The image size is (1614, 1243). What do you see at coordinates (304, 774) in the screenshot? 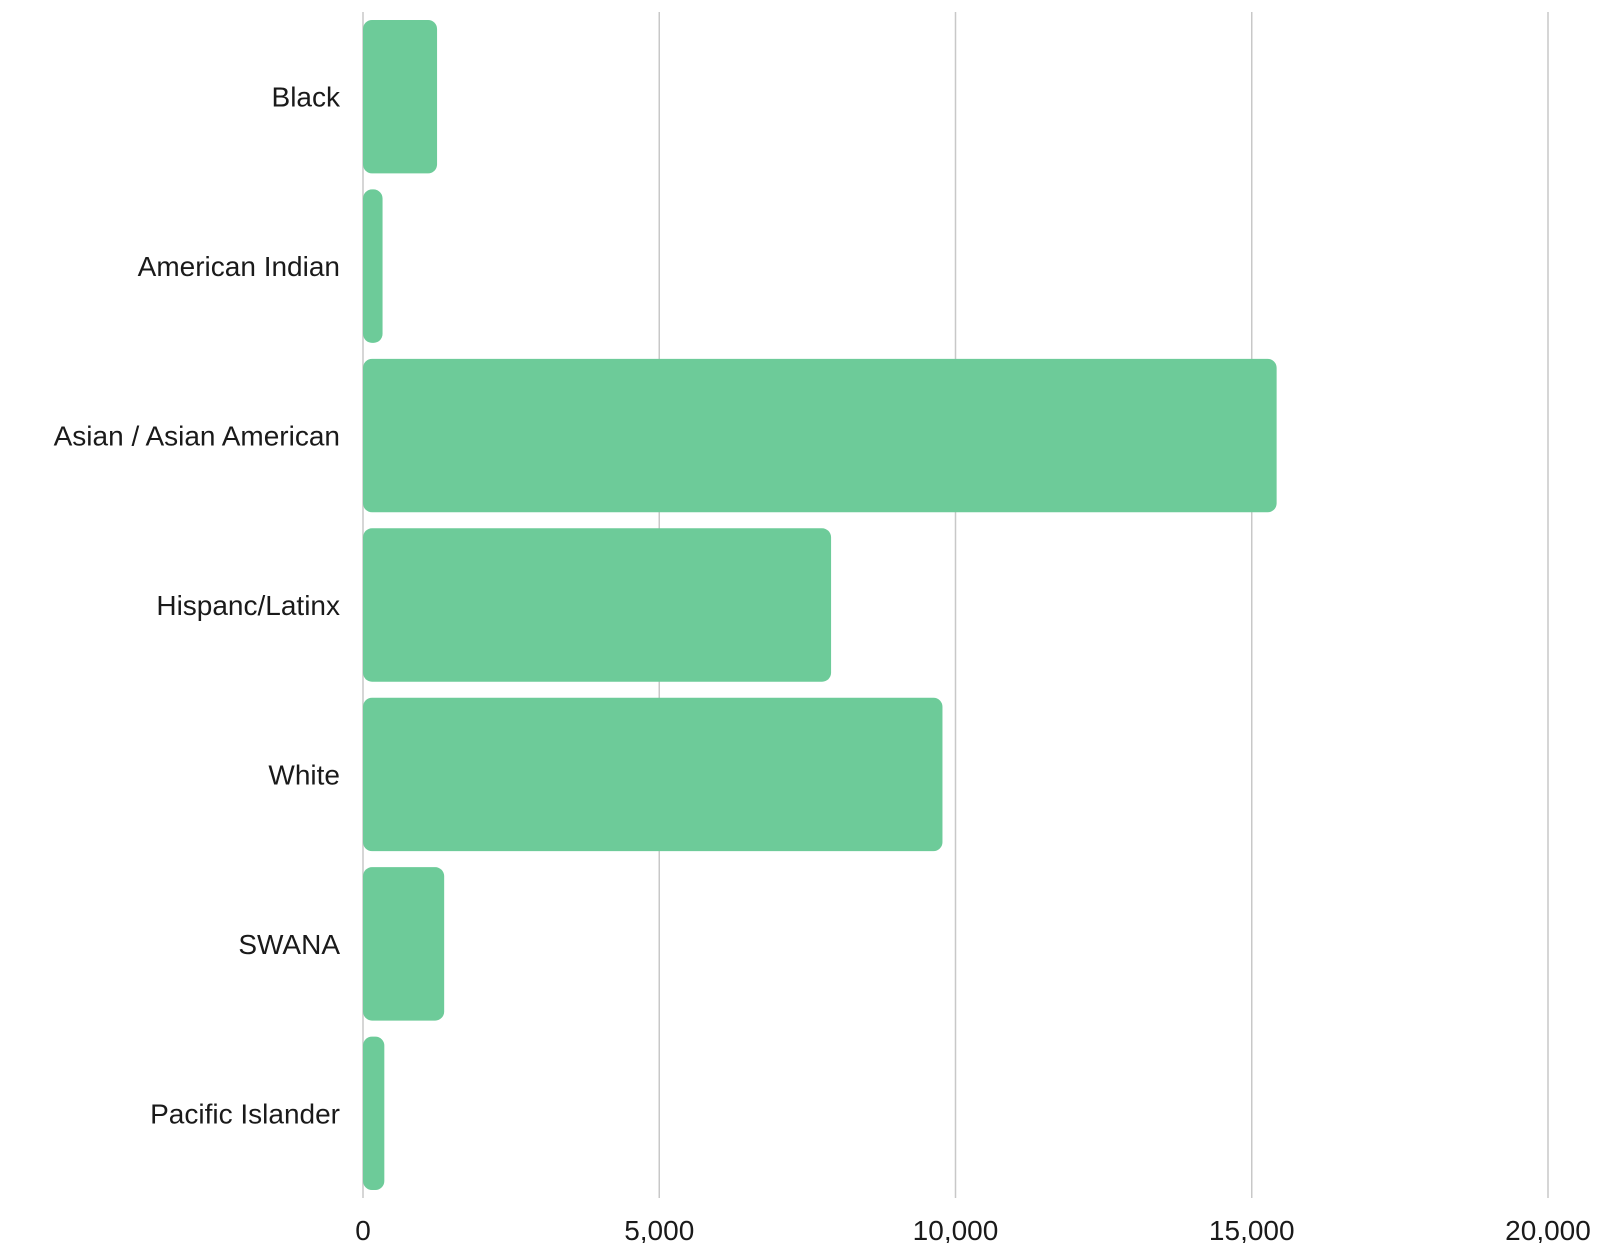
I see `category-label: White` at bounding box center [304, 774].